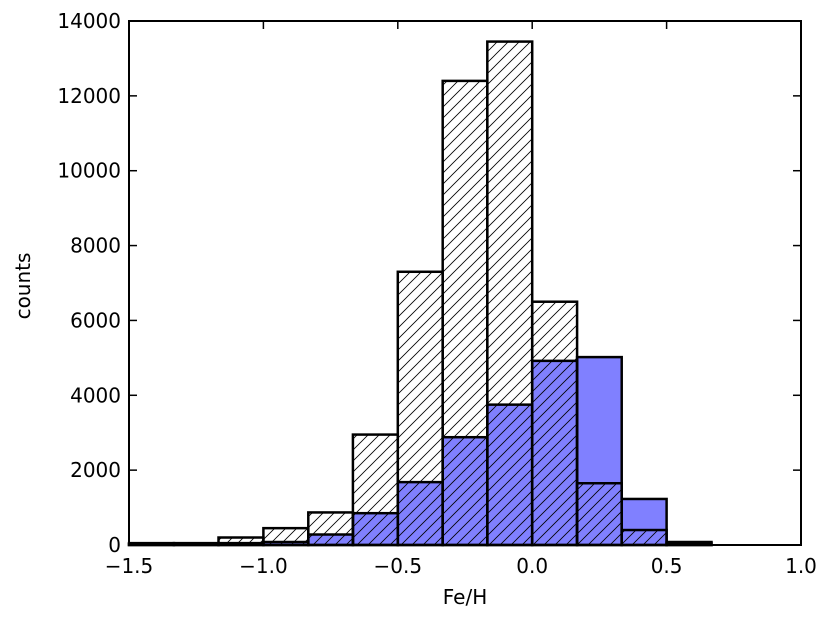  Describe the element at coordinates (95, 395) in the screenshot. I see `y-tick-label: 4000` at that location.